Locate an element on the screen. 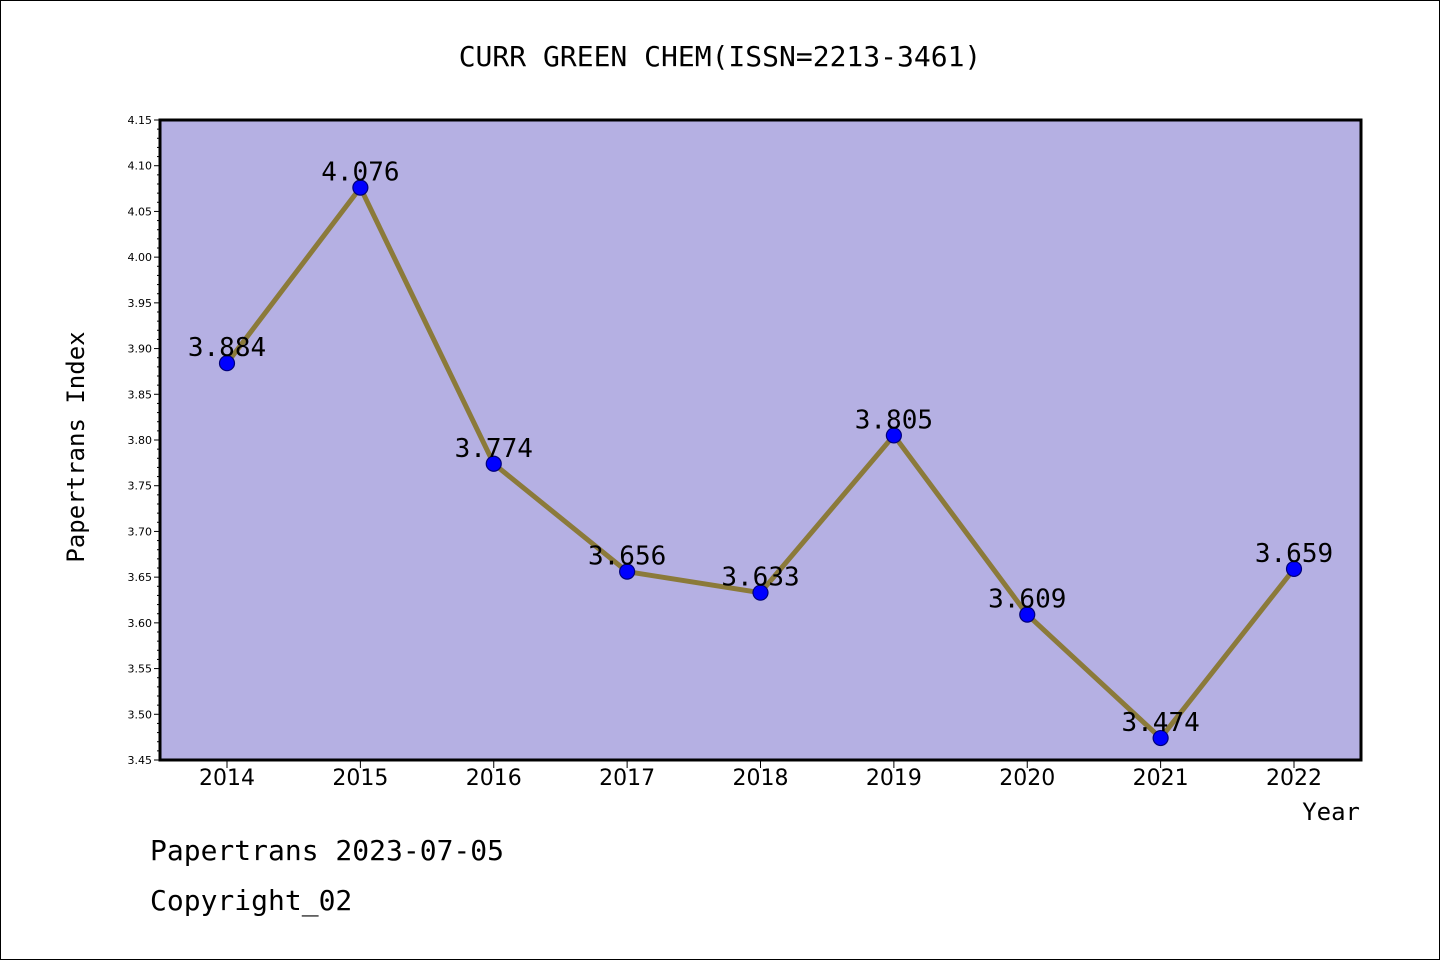 Image resolution: width=1440 pixels, height=960 pixels. x-tick-label: 2021 is located at coordinates (1161, 778).